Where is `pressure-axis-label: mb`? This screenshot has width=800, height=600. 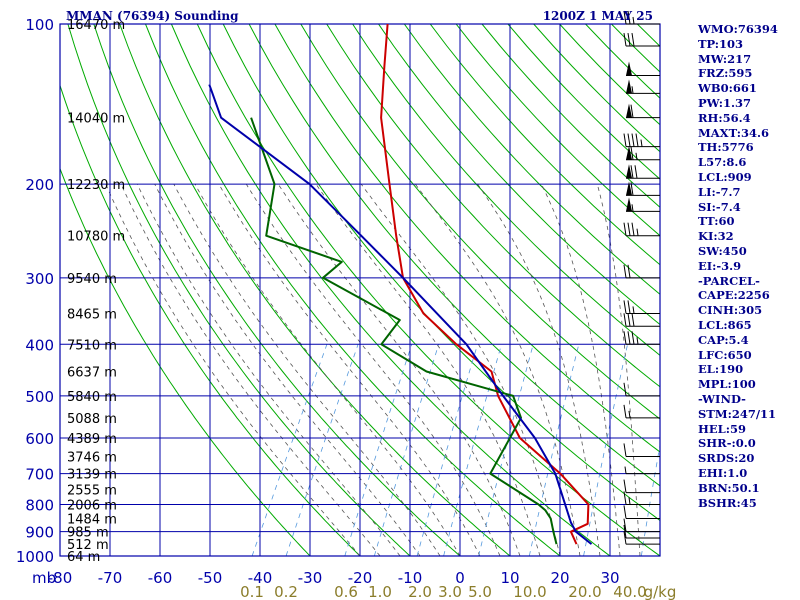 pressure-axis-label: mb is located at coordinates (44, 578).